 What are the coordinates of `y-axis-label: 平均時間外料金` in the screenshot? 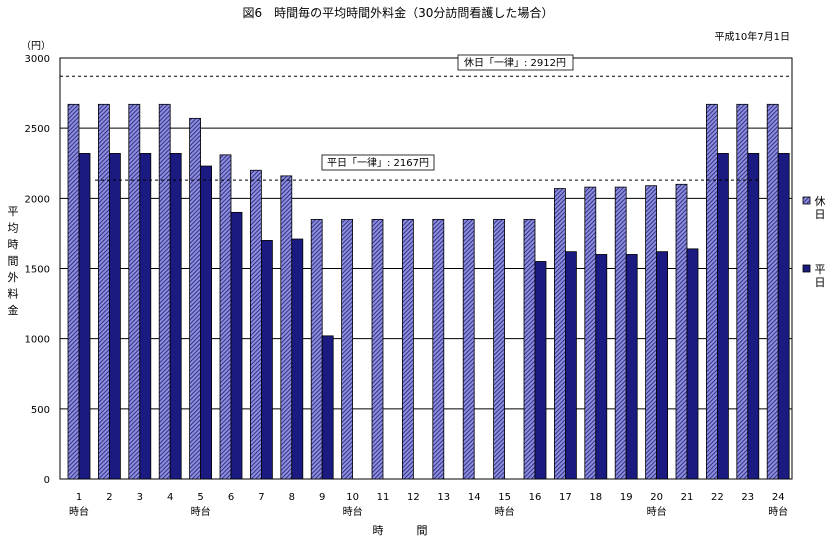 It's located at (13, 261).